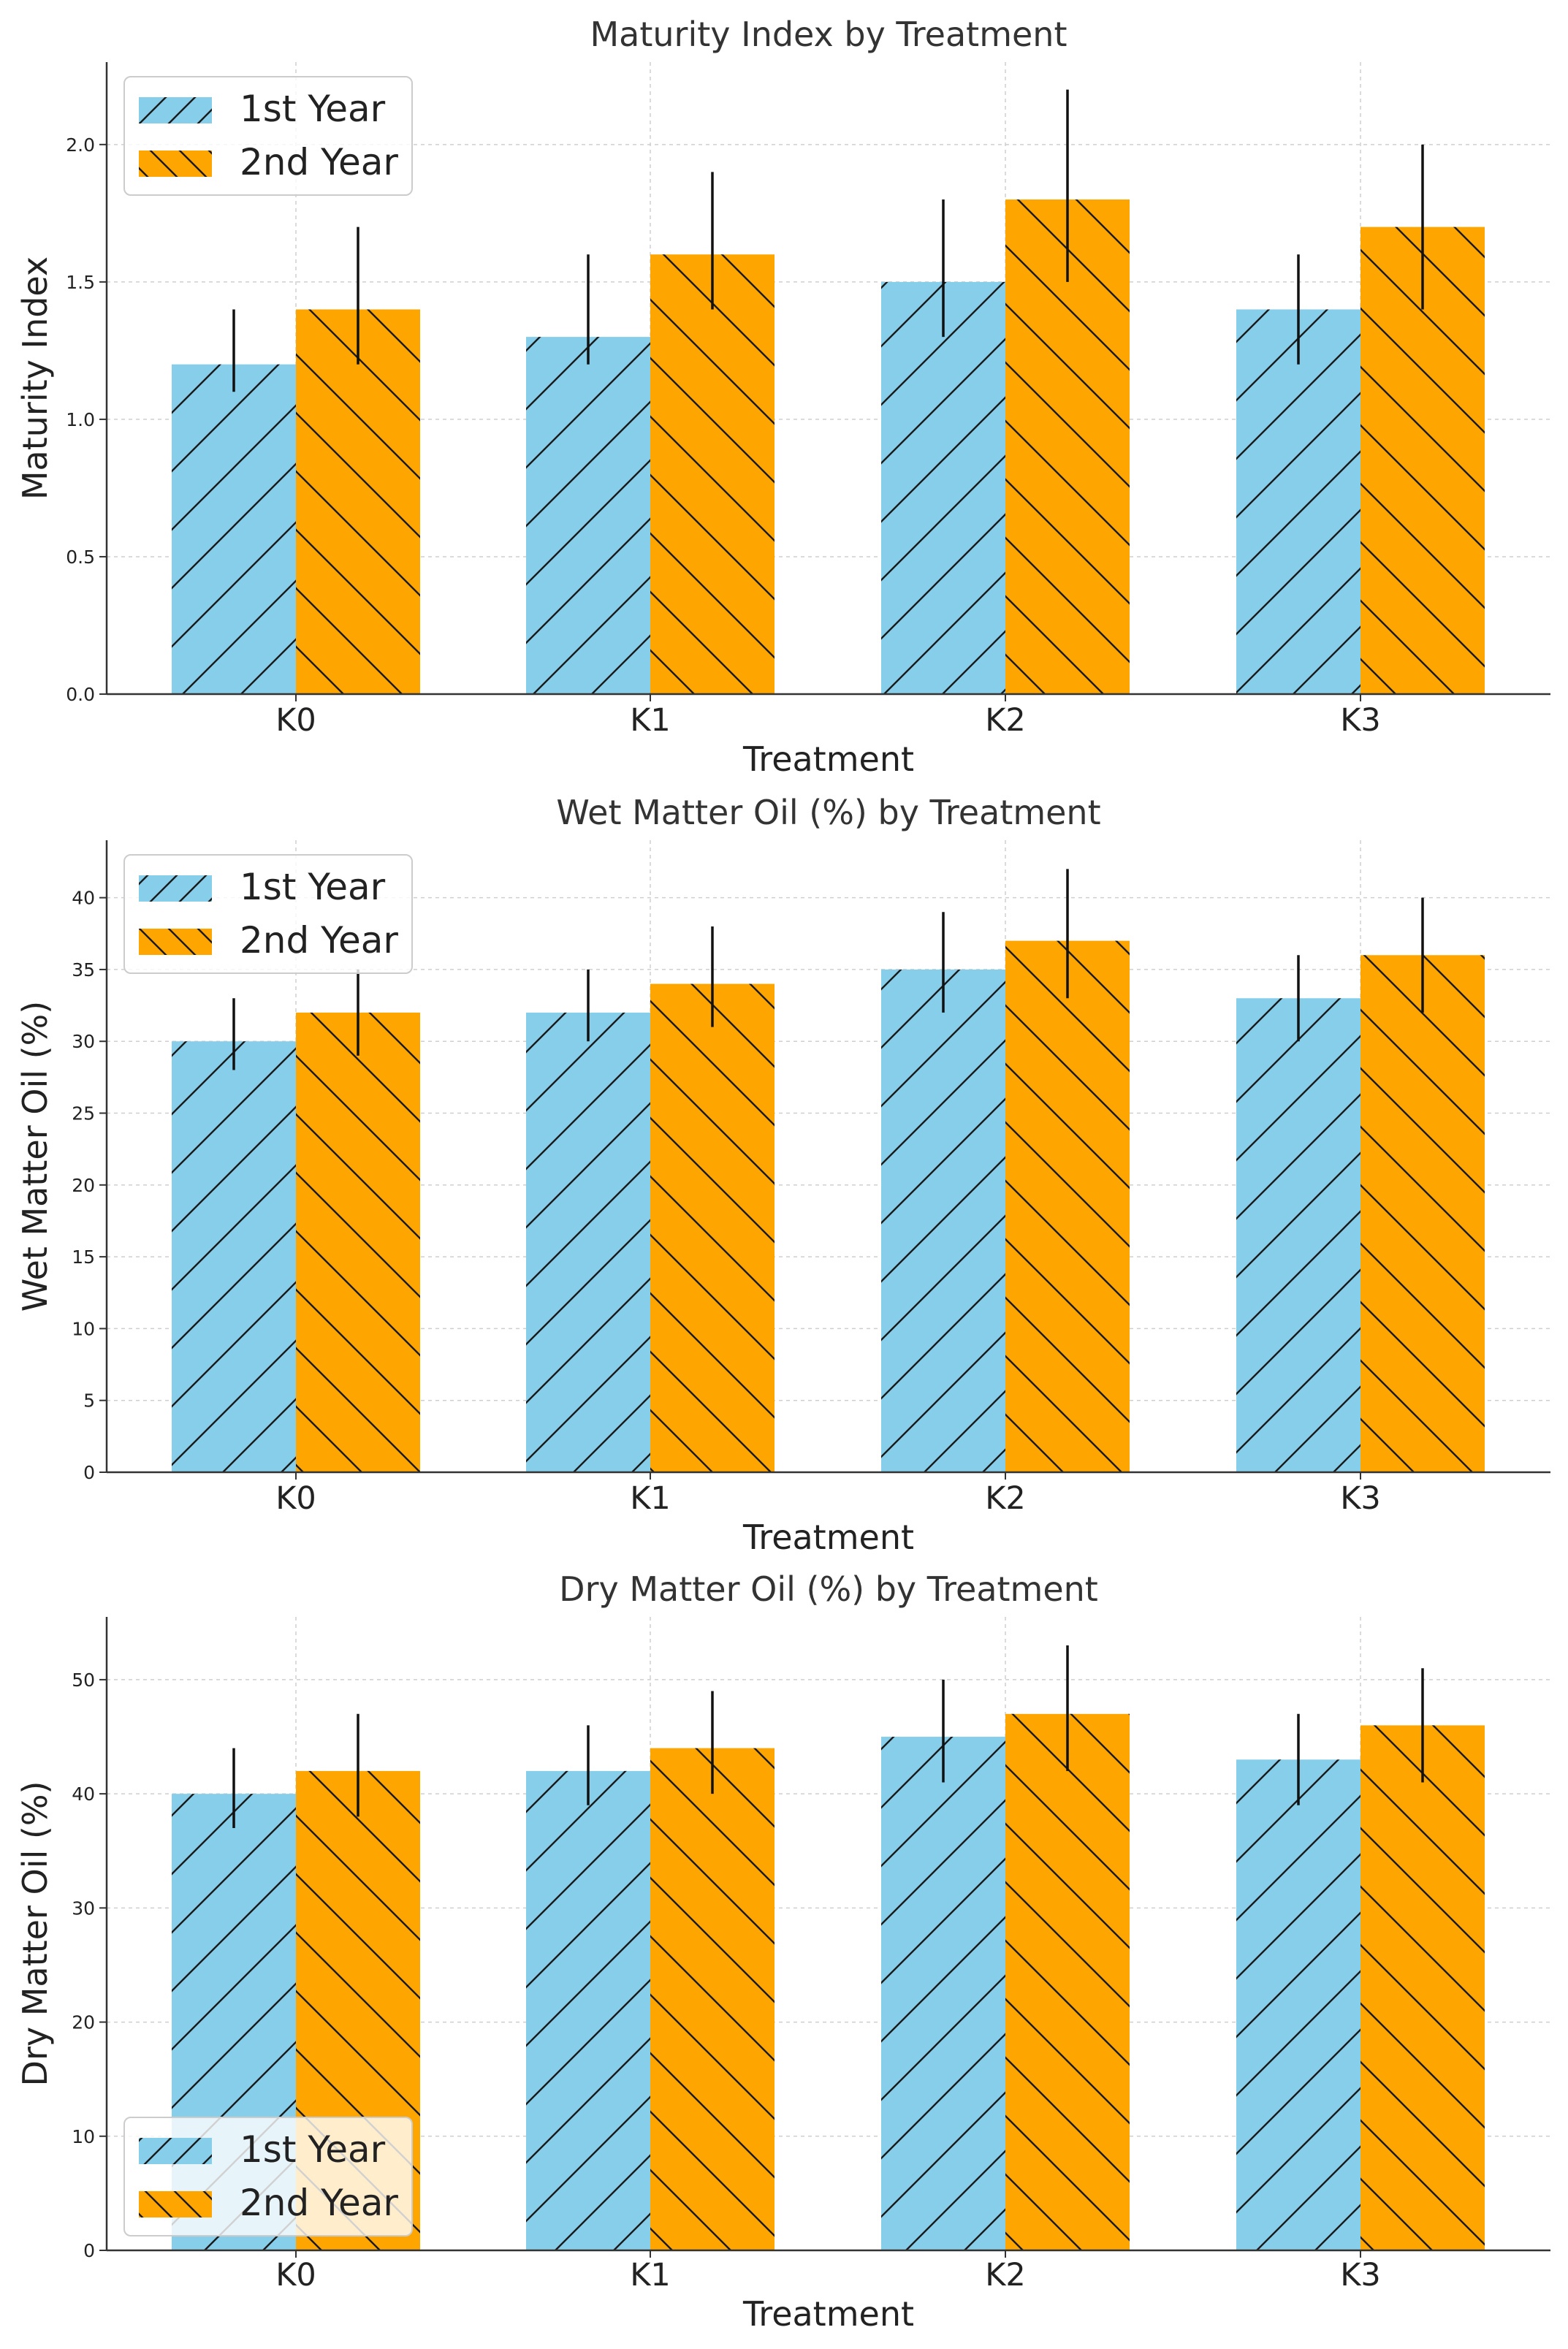  Describe the element at coordinates (83, 970) in the screenshot. I see `y-tick-label: 35` at that location.